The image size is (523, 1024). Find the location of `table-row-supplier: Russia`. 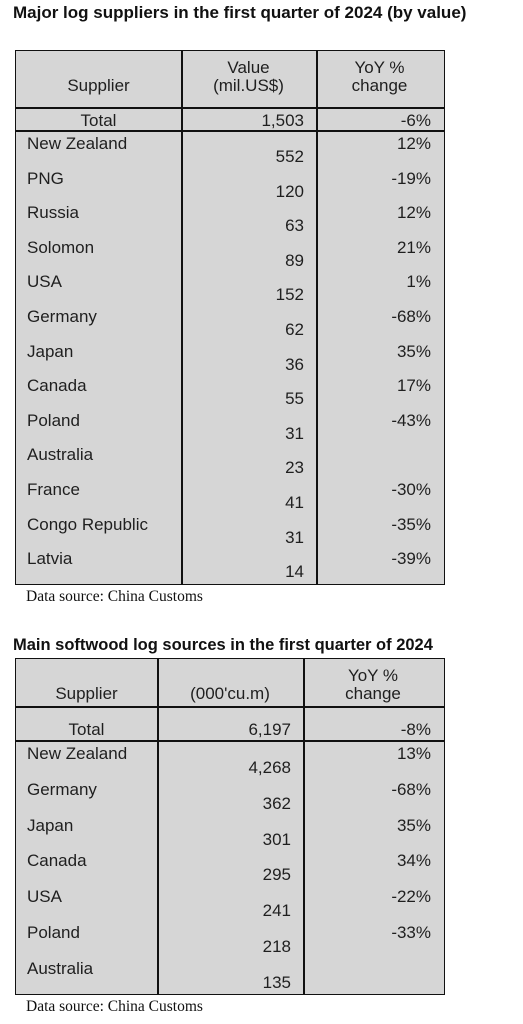

table-row-supplier: Russia is located at coordinates (53, 213).